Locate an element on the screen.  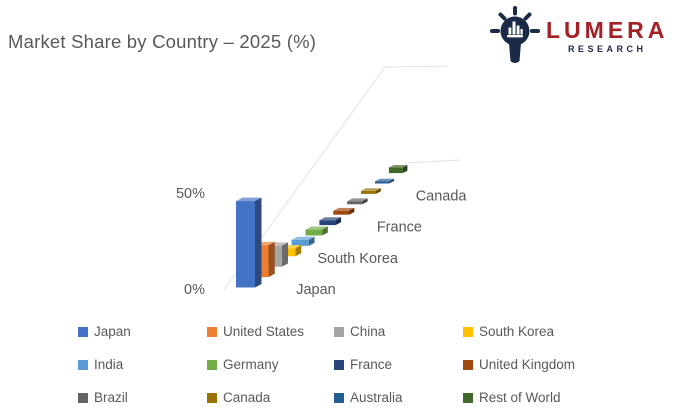
legend-item-rest-of-world: Rest of World is located at coordinates (512, 397).